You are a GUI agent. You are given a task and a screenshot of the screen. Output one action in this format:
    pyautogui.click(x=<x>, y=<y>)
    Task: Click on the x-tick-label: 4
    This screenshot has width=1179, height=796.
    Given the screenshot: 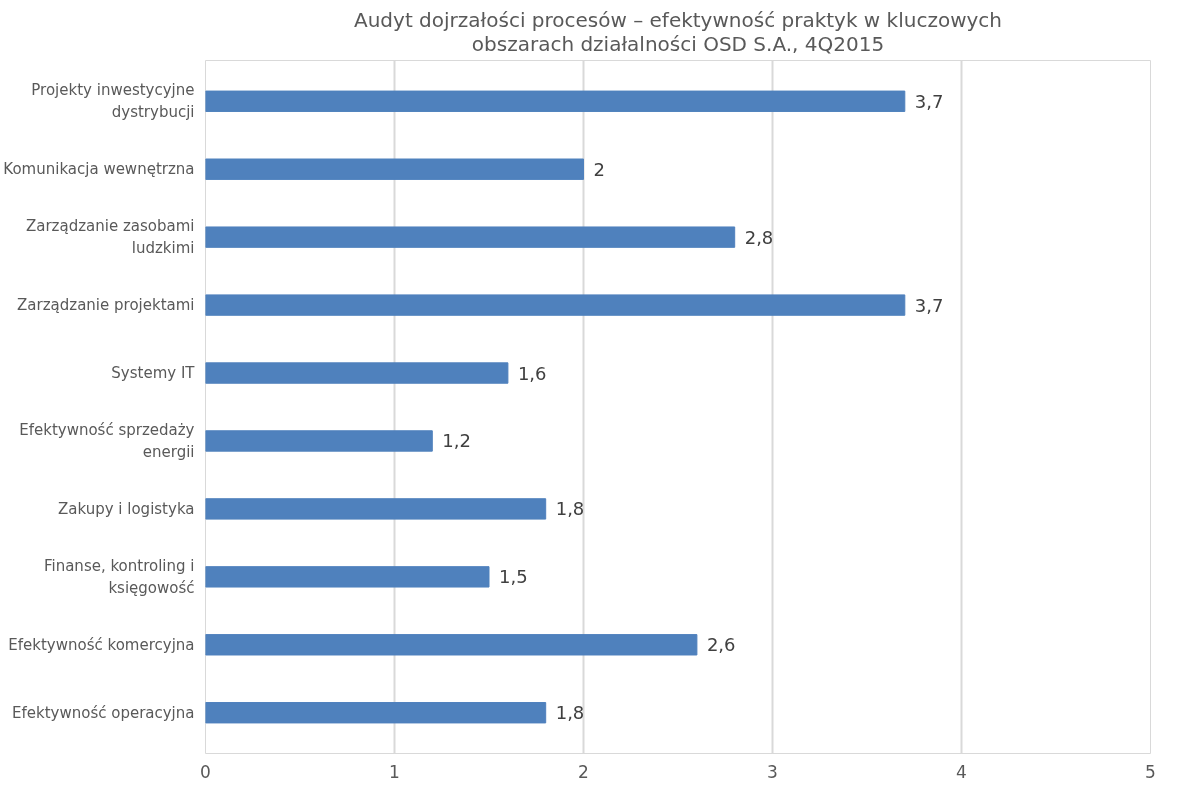 What is the action you would take?
    pyautogui.click(x=961, y=771)
    